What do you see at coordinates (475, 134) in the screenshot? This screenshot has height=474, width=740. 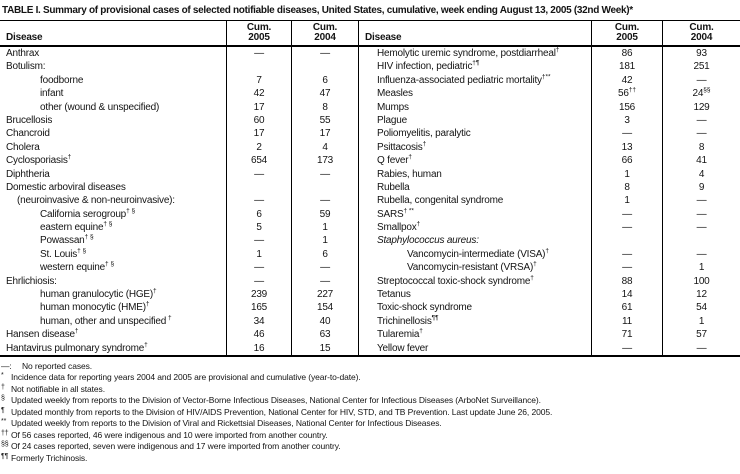 I see `disease-name: Poliomyelitis, paralytic` at bounding box center [475, 134].